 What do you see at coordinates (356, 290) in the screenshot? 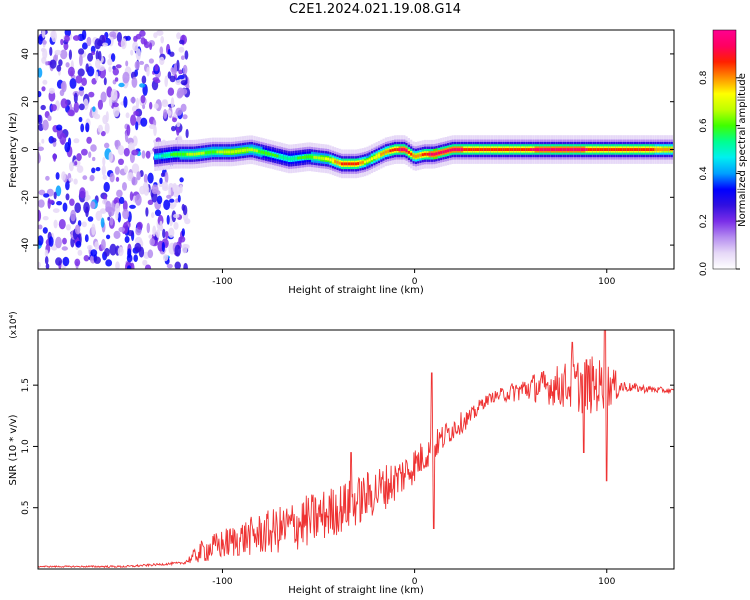
I see `spectrogram-xlabel: Height of straight line (km)` at bounding box center [356, 290].